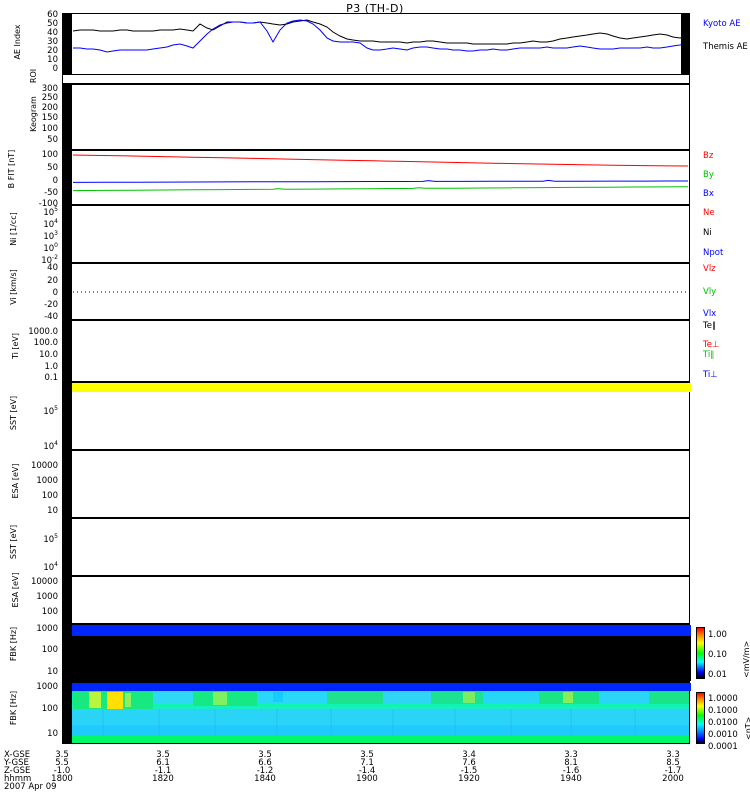  Describe the element at coordinates (710, 292) in the screenshot. I see `legend-vi-vly: Vly` at that location.